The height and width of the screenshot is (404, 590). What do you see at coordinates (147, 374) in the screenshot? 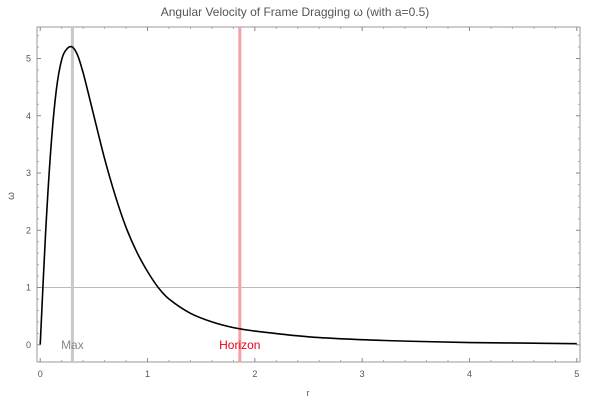
I see `x-tick-label: 1` at bounding box center [147, 374].